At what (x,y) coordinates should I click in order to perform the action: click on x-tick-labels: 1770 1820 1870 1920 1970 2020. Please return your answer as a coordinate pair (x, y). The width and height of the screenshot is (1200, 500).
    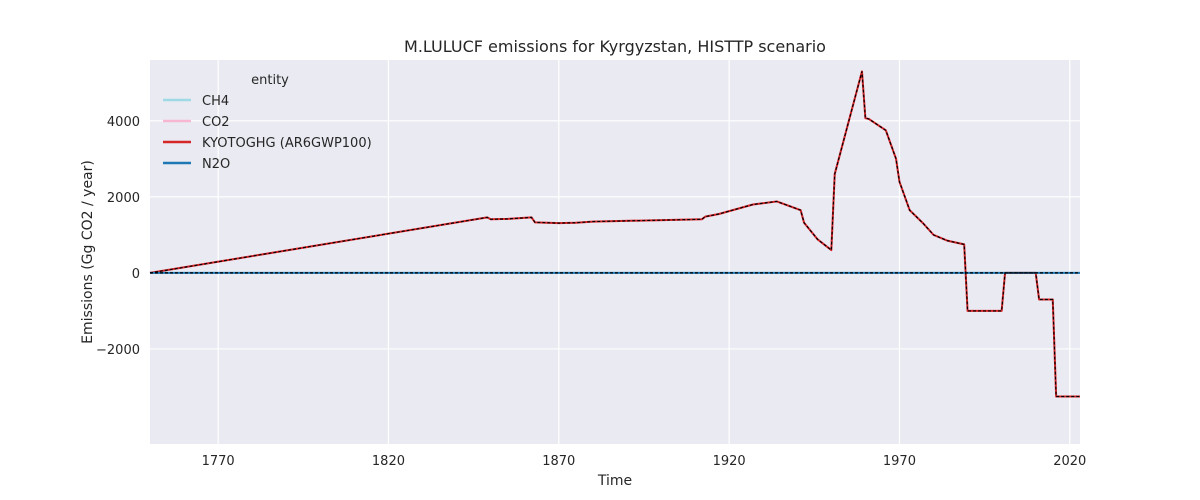
    Looking at the image, I should click on (644, 461).